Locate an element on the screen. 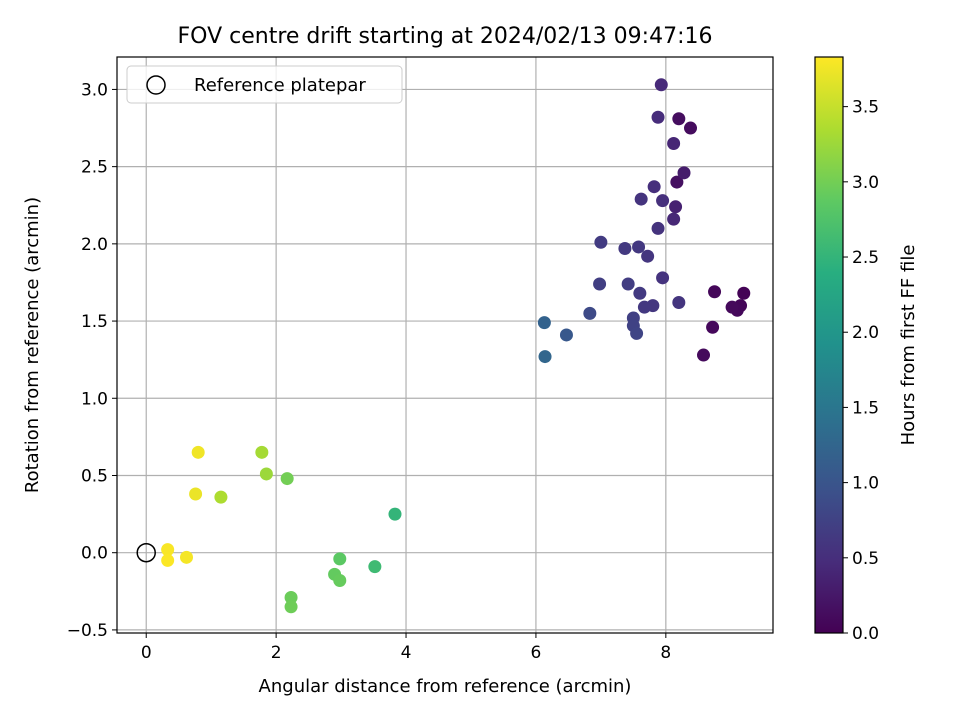  x-tick-label: 0 is located at coordinates (146, 653).